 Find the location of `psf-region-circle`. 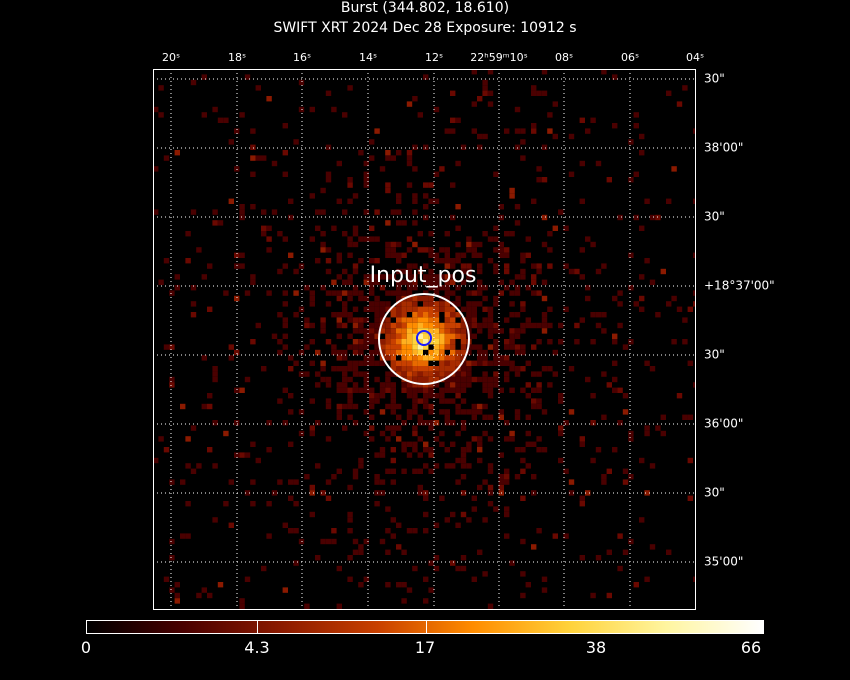

psf-region-circle is located at coordinates (424, 338).